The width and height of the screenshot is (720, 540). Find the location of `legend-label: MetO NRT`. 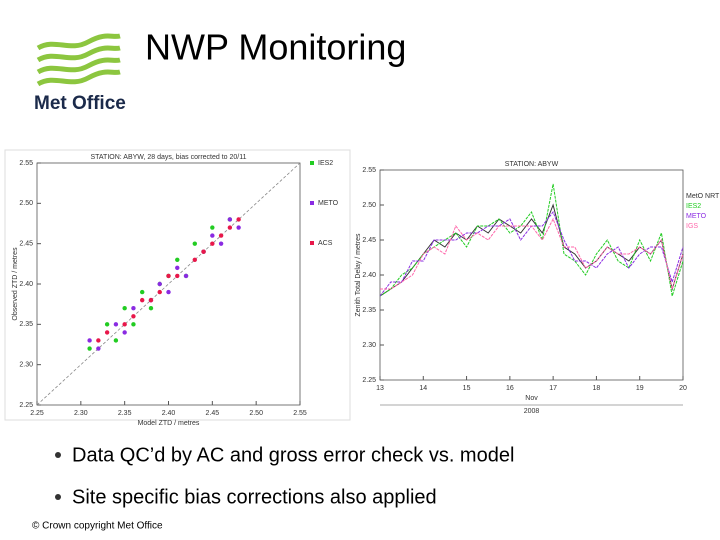

legend-label: MetO NRT is located at coordinates (703, 196).